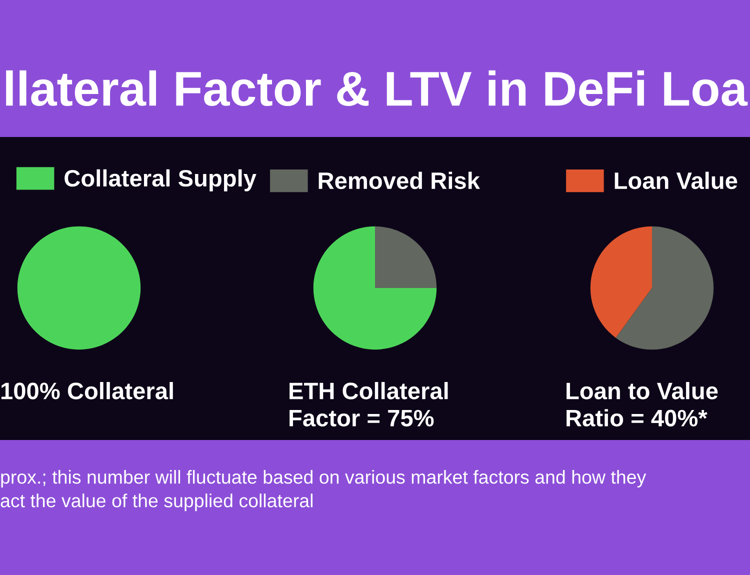 This screenshot has width=750, height=575. Describe the element at coordinates (399, 181) in the screenshot. I see `legend-label: Removed Risk` at that location.